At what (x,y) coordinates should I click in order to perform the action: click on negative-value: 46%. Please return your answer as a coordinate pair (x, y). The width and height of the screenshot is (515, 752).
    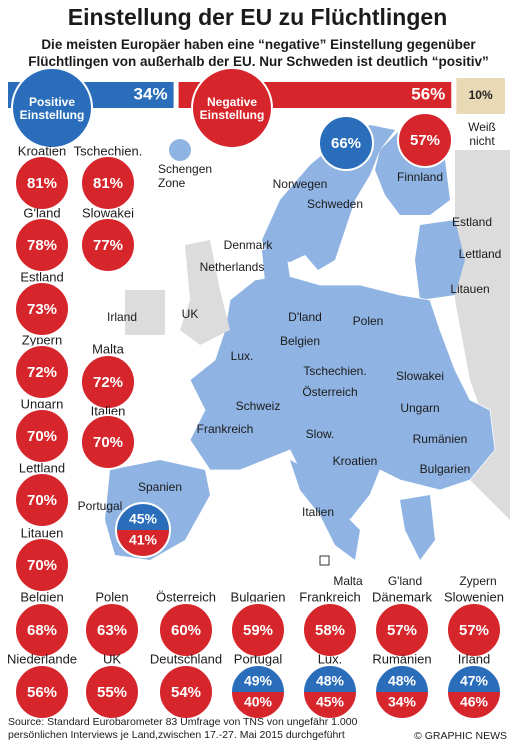
    Looking at the image, I should click on (474, 702).